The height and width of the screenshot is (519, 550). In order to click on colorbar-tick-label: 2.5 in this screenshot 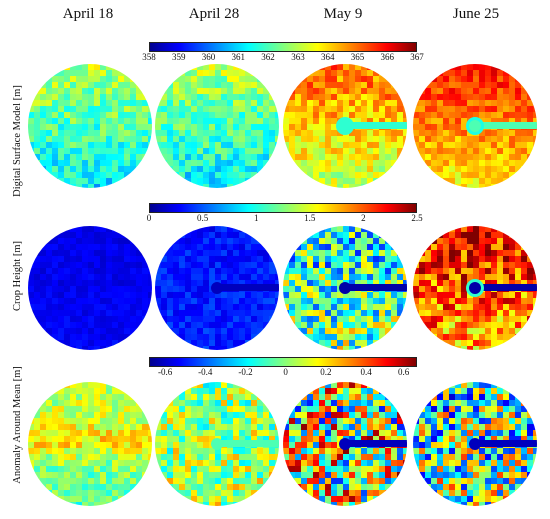, I will do `click(417, 218)`.